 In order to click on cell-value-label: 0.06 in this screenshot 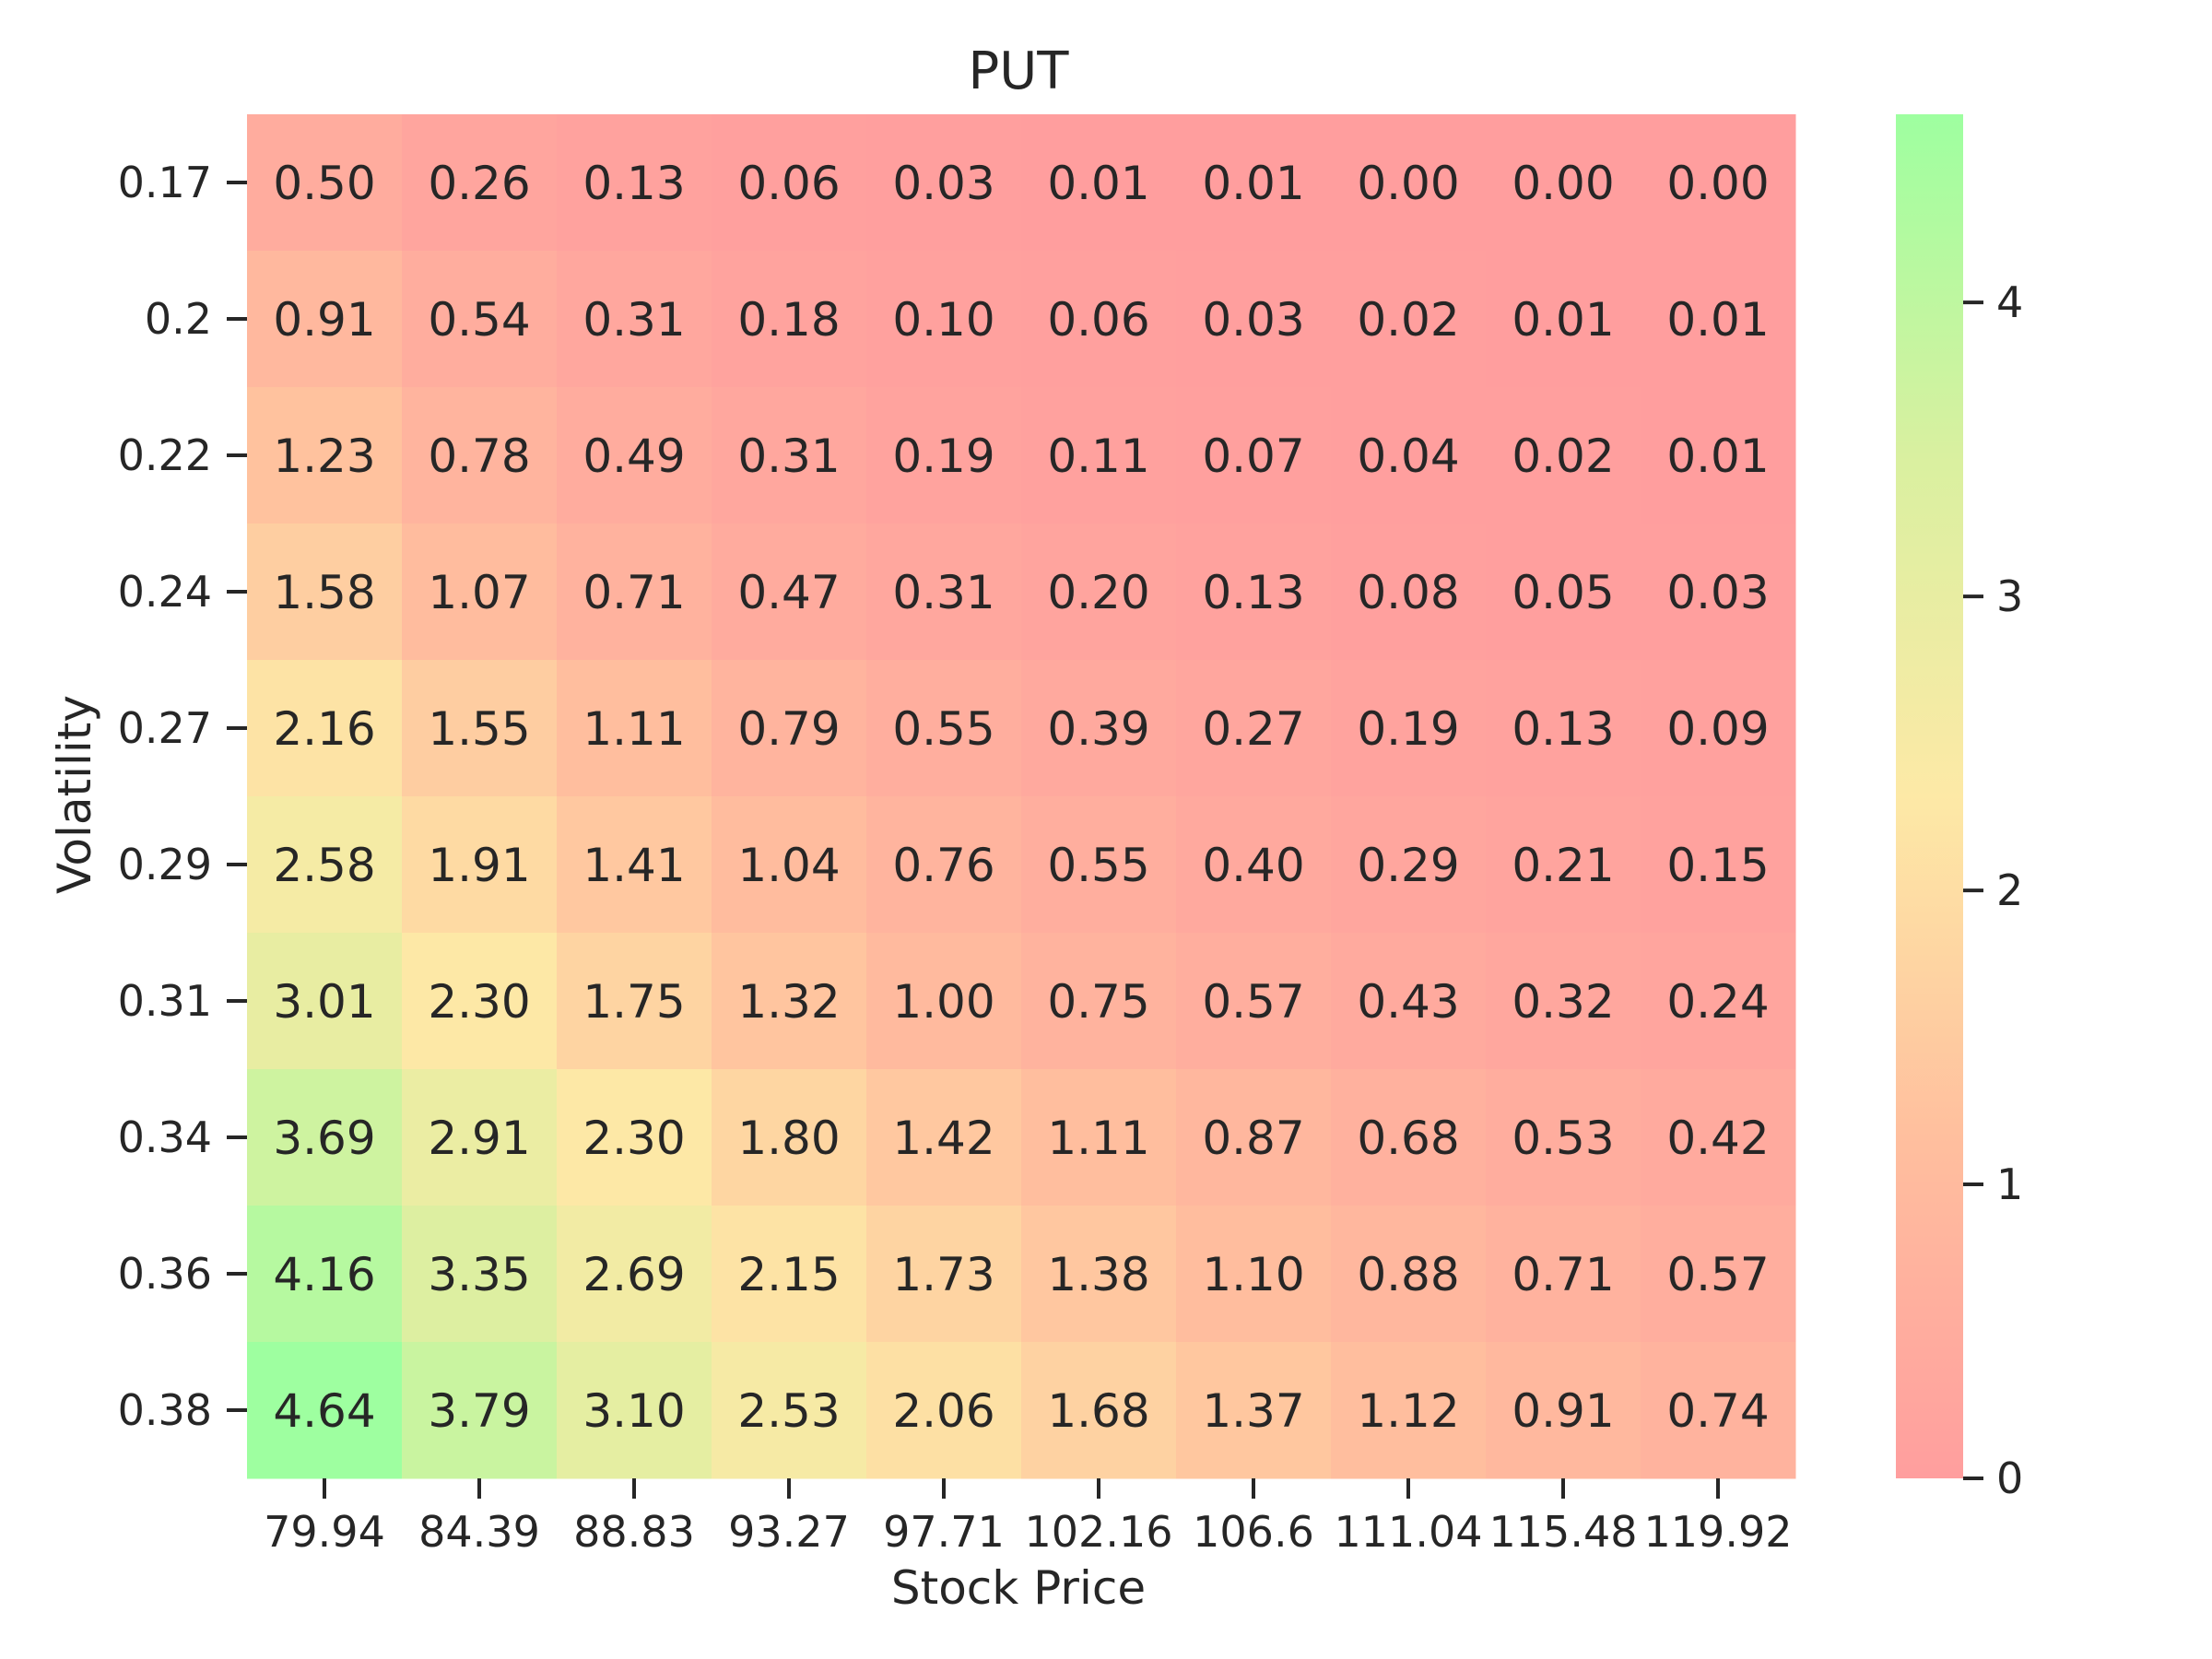, I will do `click(788, 183)`.